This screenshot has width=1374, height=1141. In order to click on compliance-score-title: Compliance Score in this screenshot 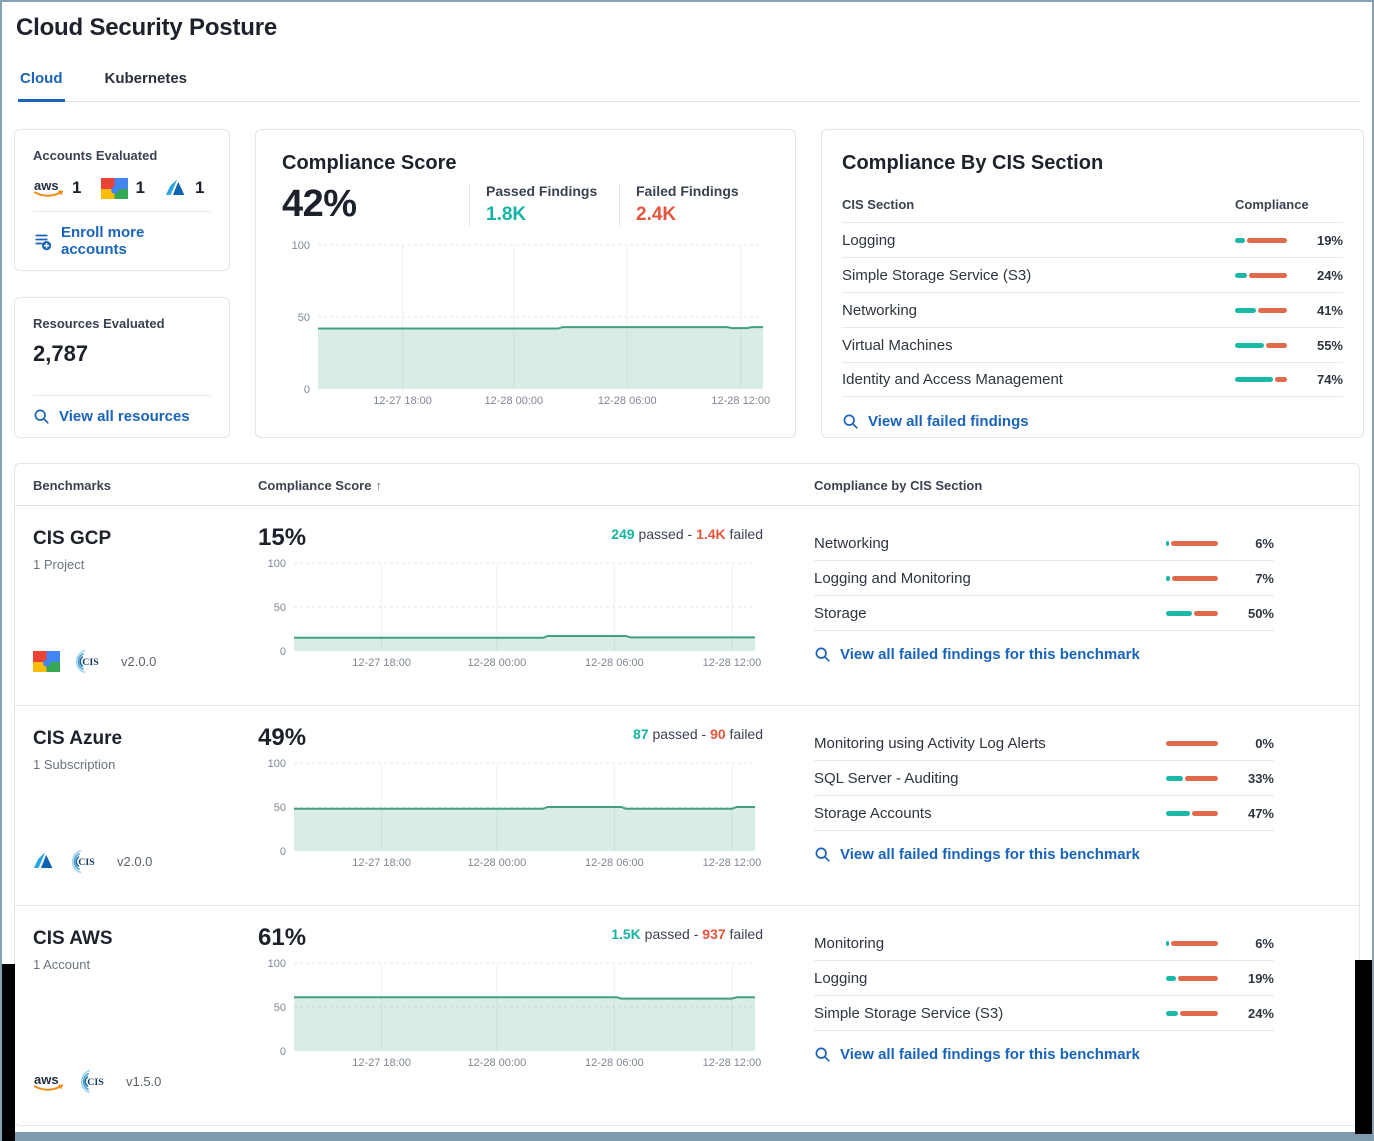, I will do `click(369, 163)`.